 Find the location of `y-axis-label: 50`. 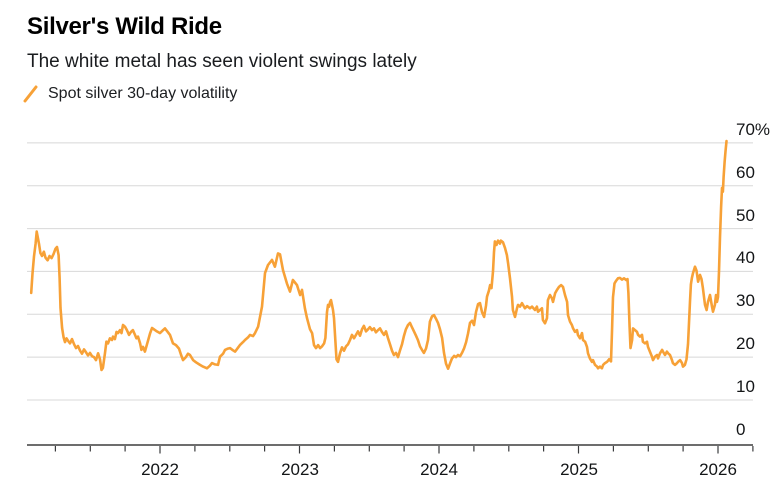

y-axis-label: 50 is located at coordinates (745, 215).